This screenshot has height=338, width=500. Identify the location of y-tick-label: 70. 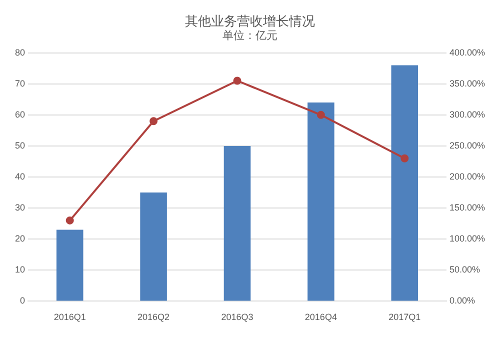
(20, 83).